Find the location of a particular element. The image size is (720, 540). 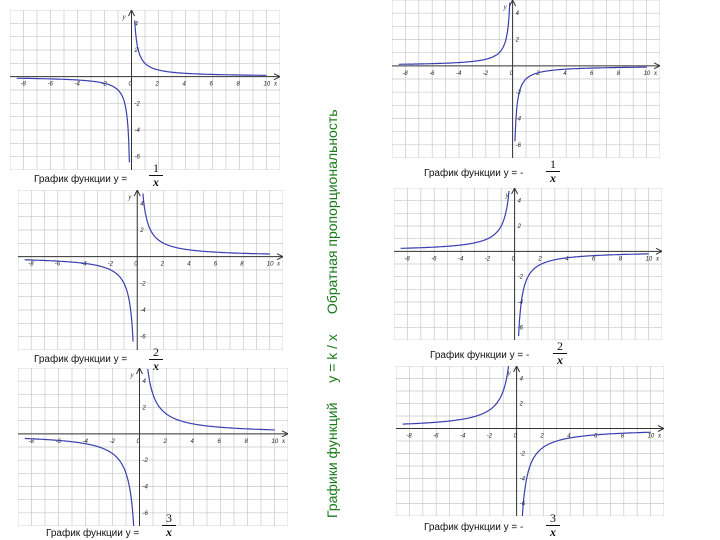

fraction-numerator: 1 is located at coordinates (156, 169).